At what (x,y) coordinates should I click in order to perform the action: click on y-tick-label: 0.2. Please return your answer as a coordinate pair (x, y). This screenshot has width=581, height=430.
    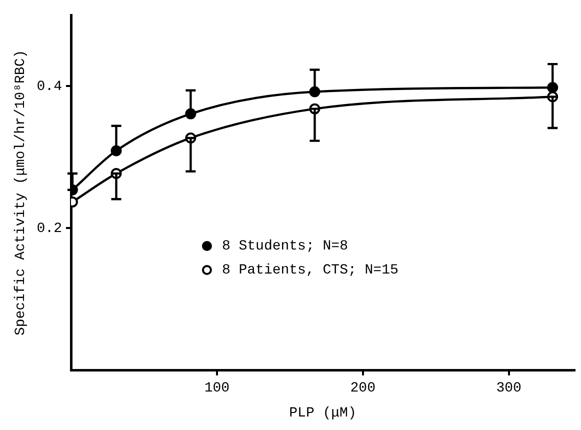
    Looking at the image, I should click on (49, 228).